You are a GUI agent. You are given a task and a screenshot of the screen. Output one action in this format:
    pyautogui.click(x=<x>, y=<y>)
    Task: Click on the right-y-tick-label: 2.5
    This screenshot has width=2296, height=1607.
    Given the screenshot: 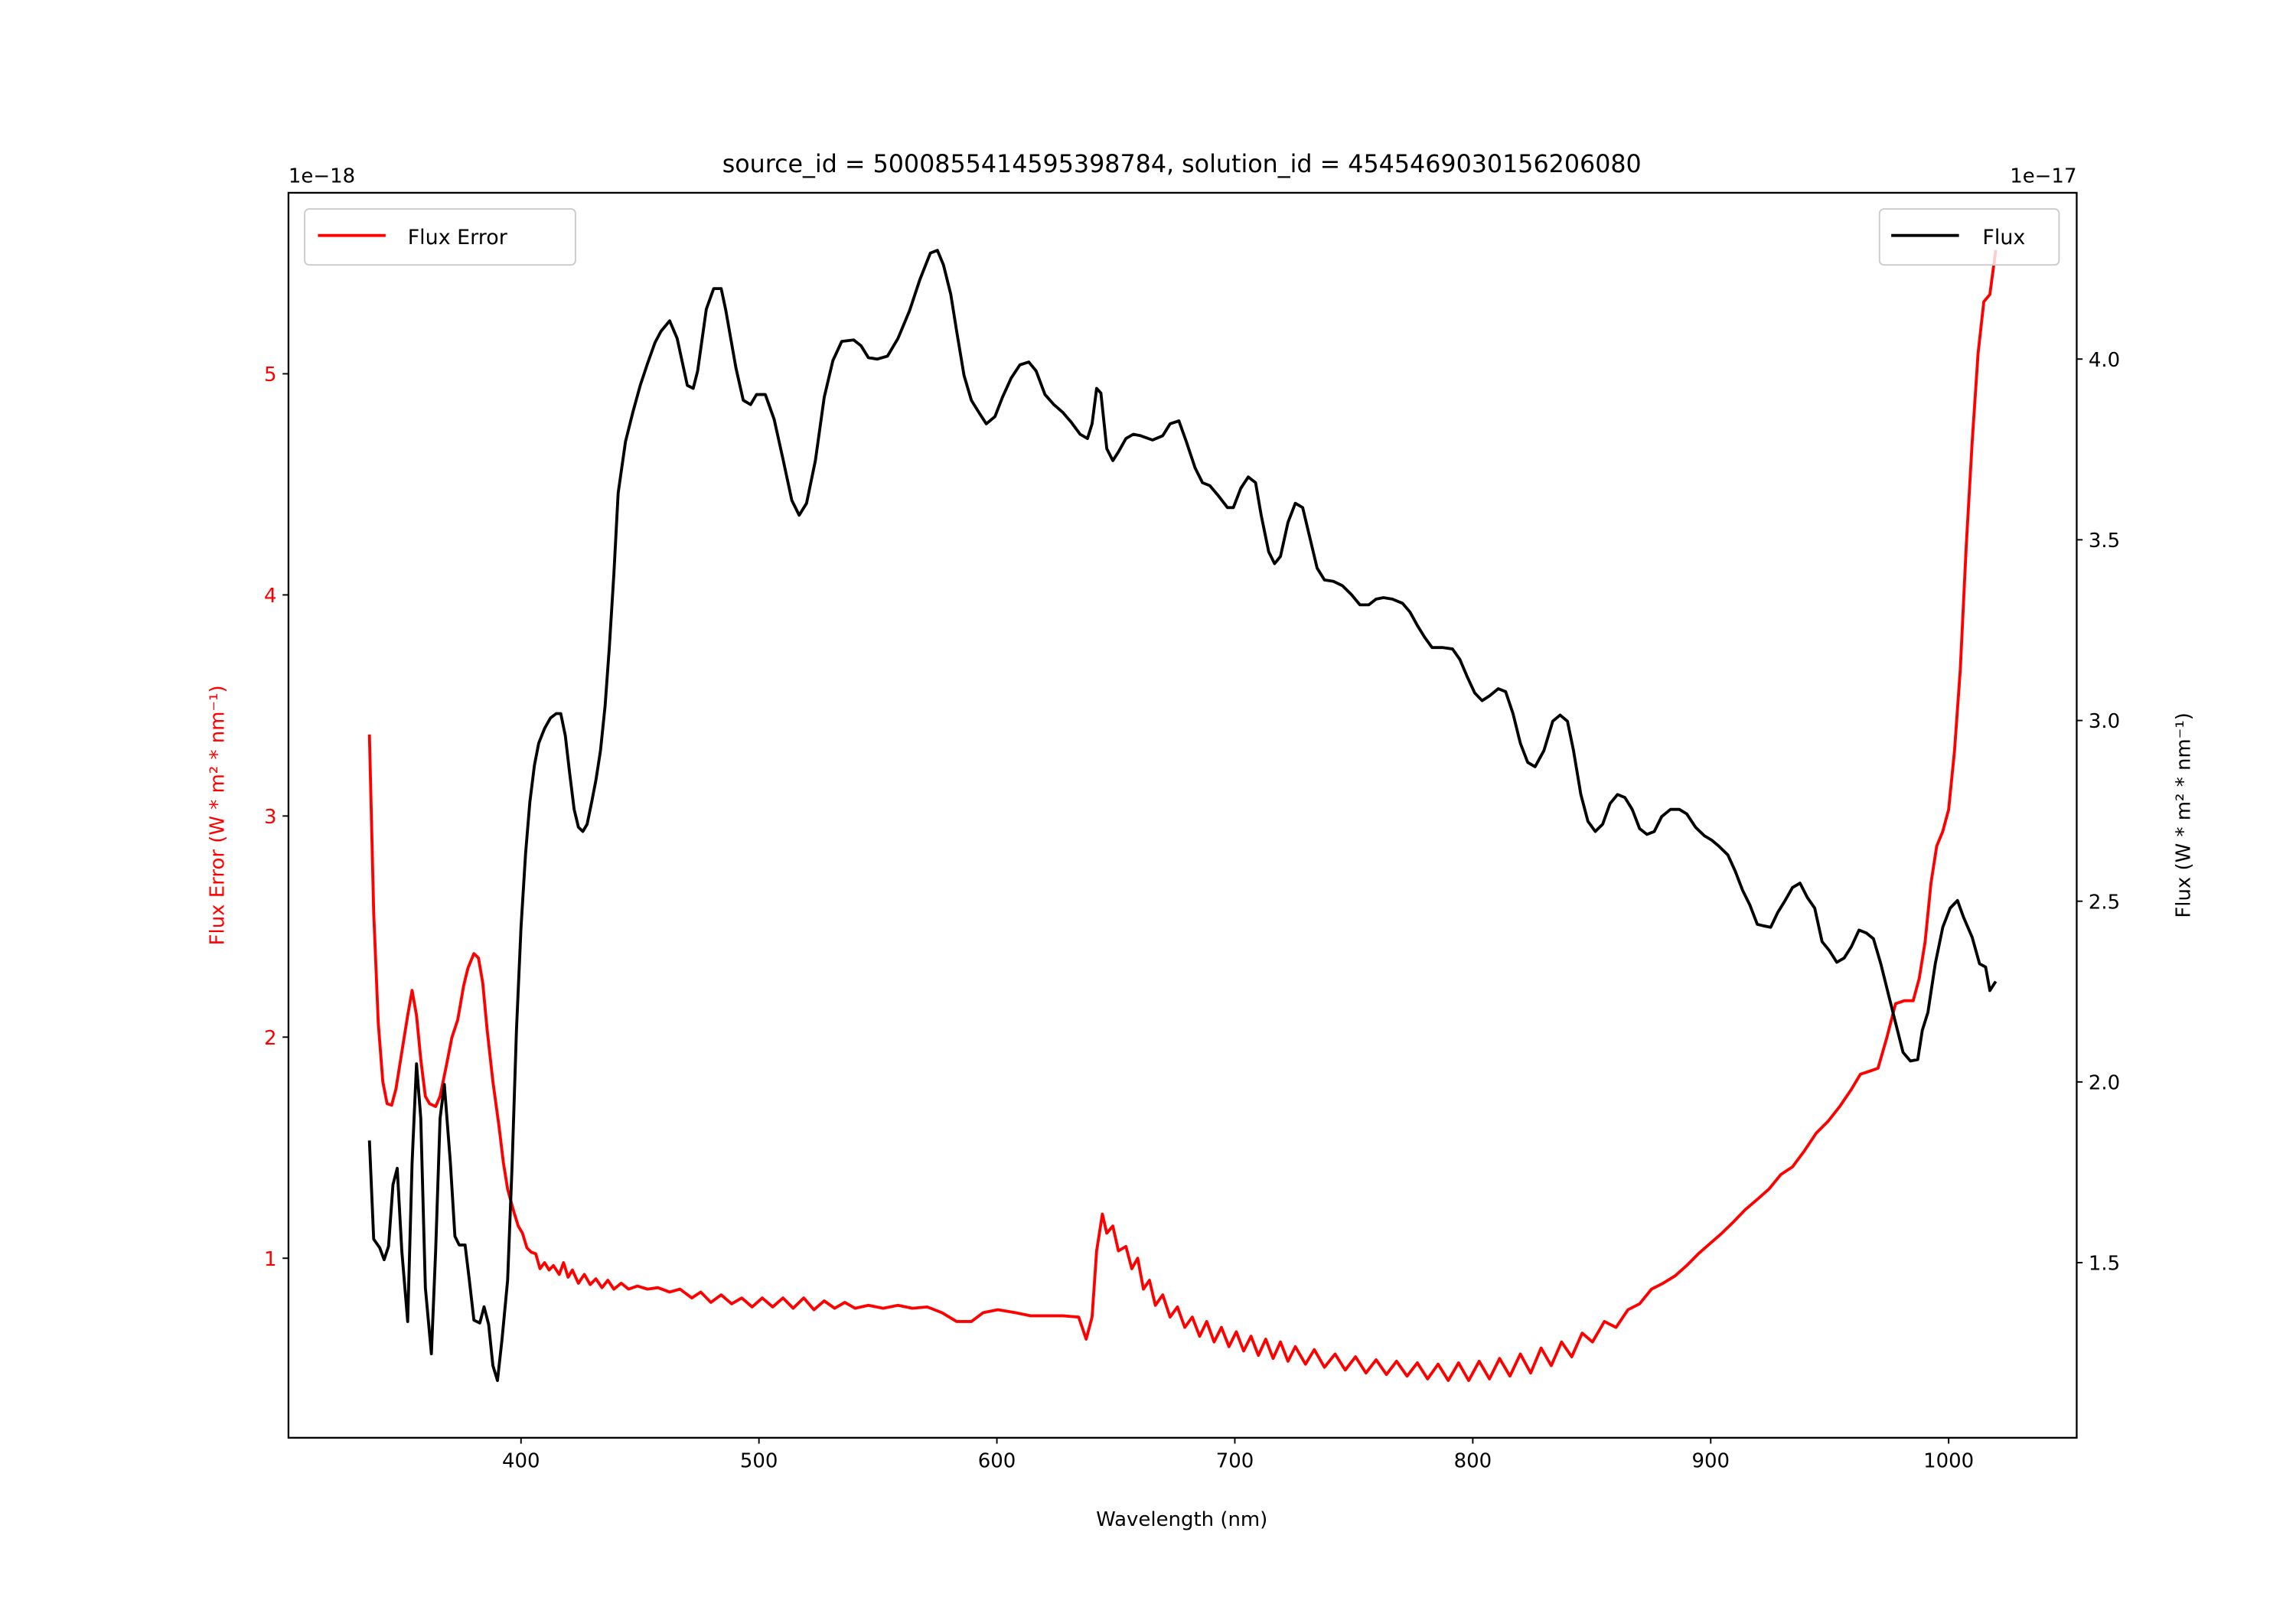 What is the action you would take?
    pyautogui.click(x=2104, y=902)
    